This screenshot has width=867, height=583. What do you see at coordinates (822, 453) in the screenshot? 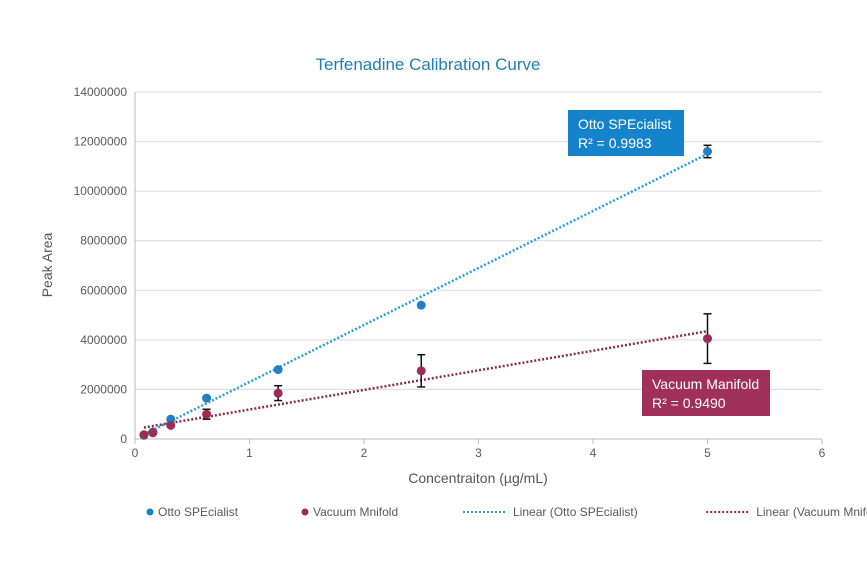
I see `x-tick-label: 6` at bounding box center [822, 453].